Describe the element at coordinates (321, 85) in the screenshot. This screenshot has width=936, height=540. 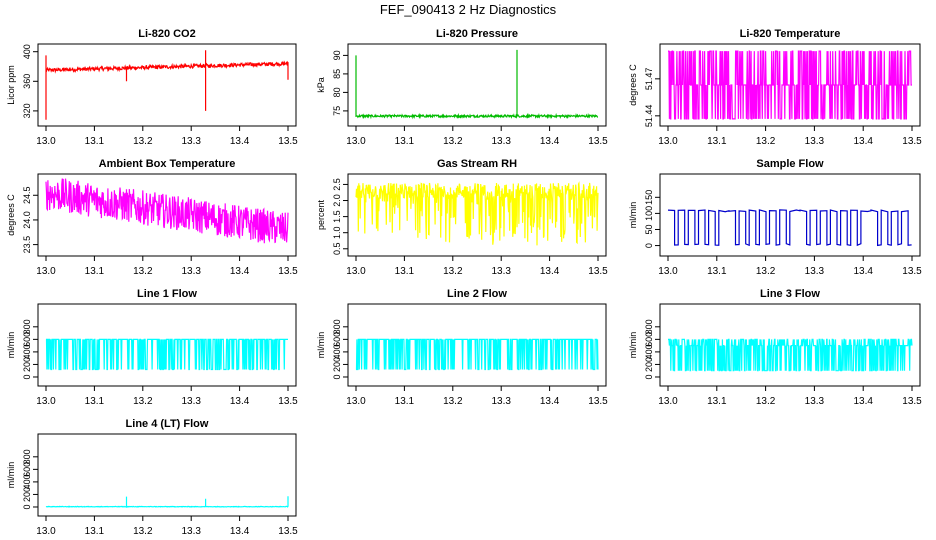
I see `y-axis-label: kPa` at that location.